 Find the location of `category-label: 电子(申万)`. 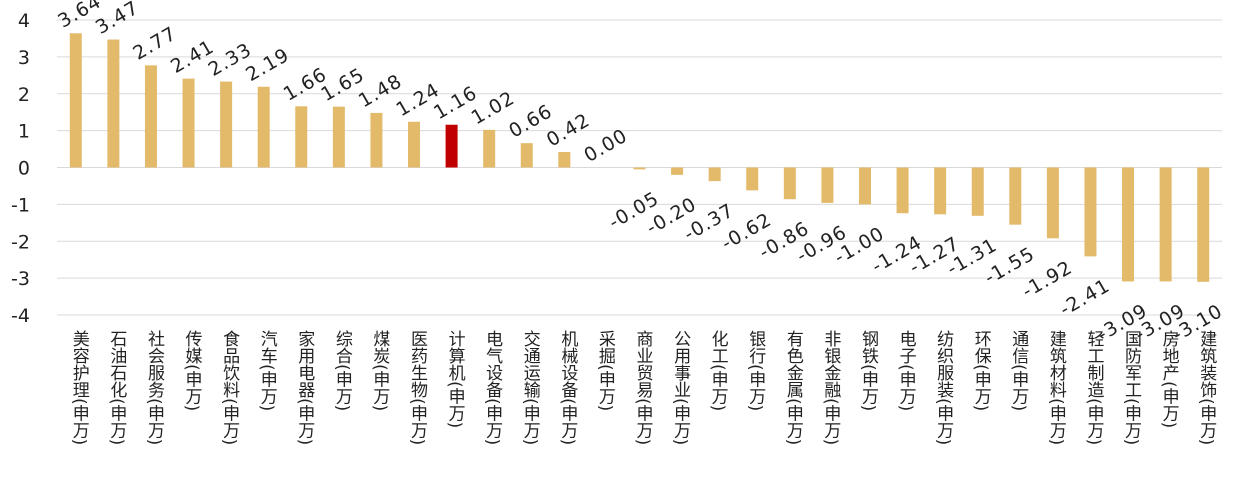

category-label: 电子(申万) is located at coordinates (906, 370).